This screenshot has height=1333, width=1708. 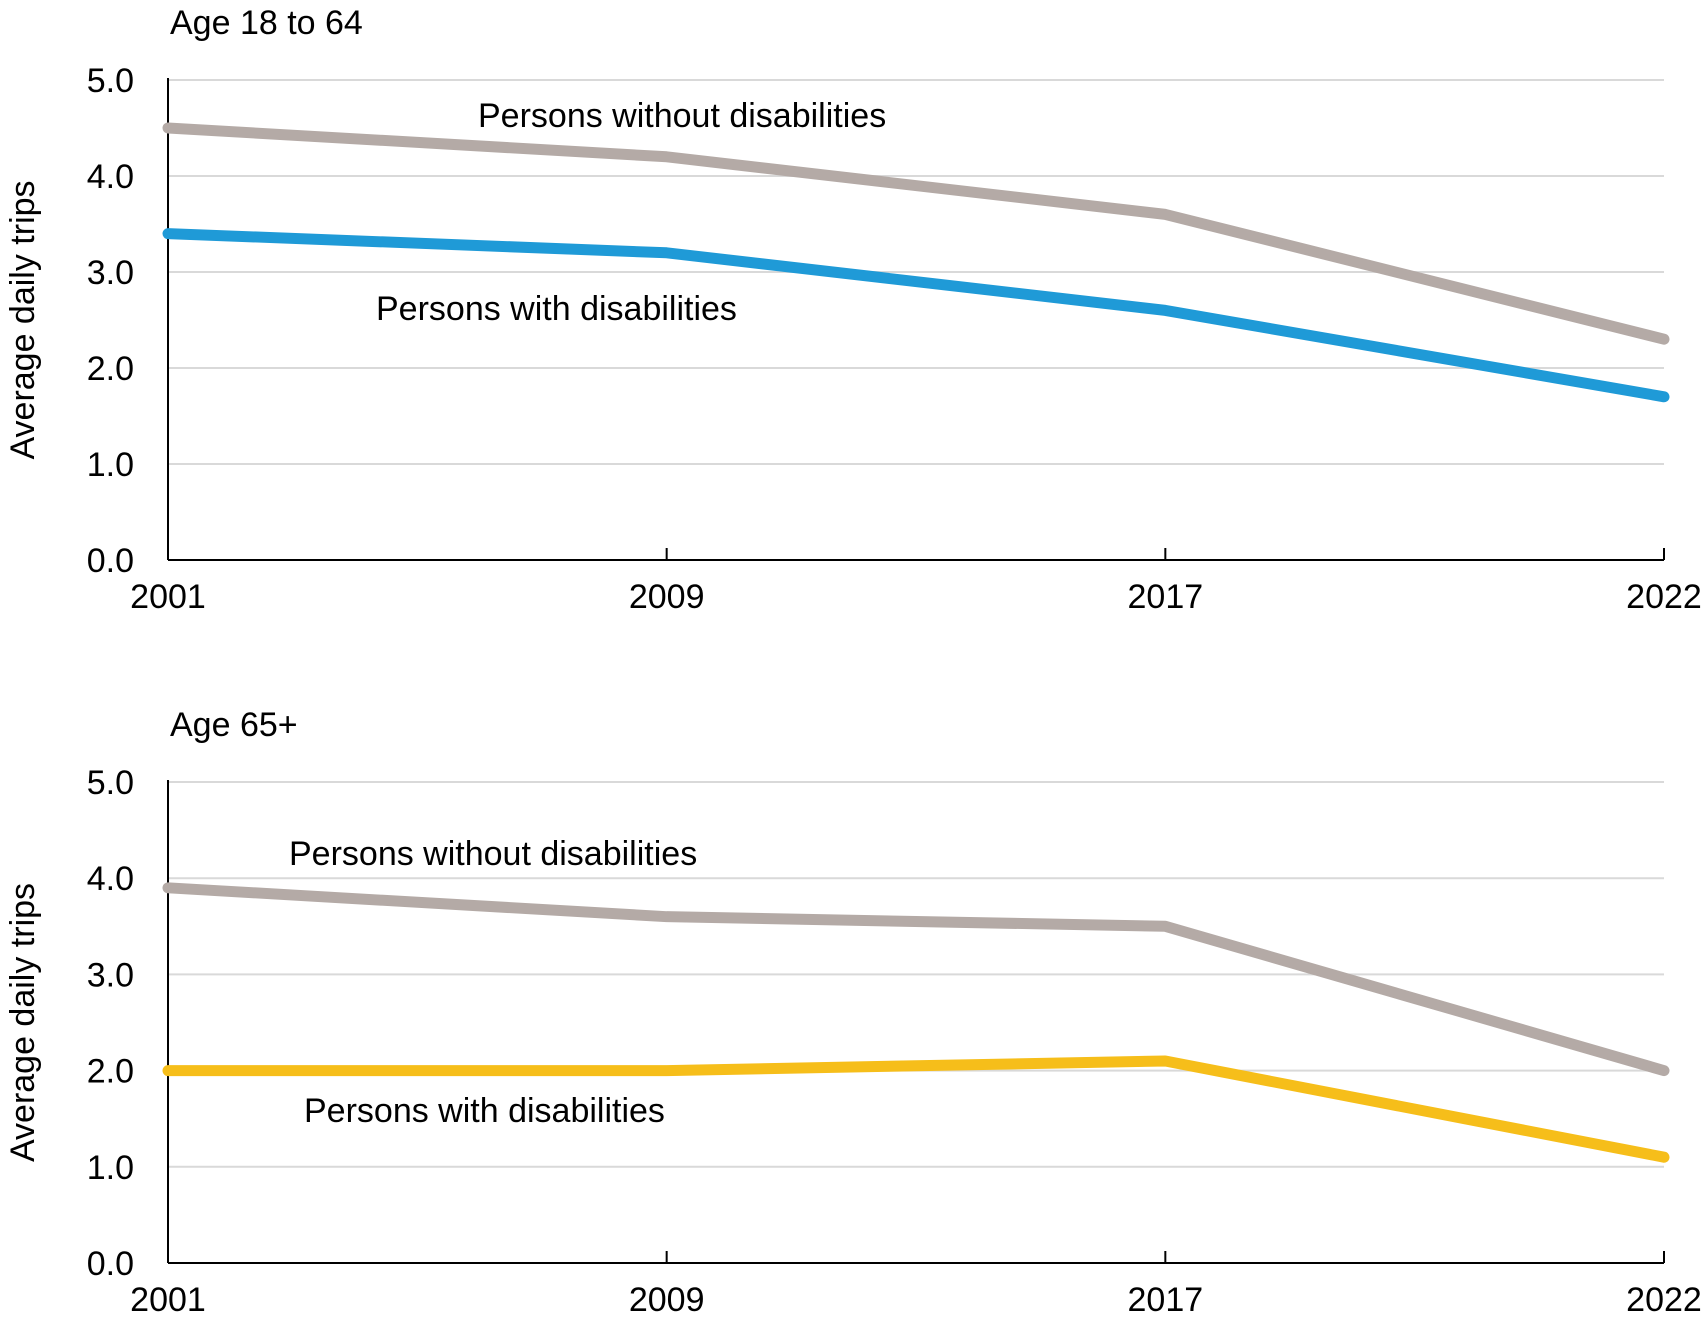 What do you see at coordinates (266, 23) in the screenshot?
I see `chart-title: Age 18 to 64` at bounding box center [266, 23].